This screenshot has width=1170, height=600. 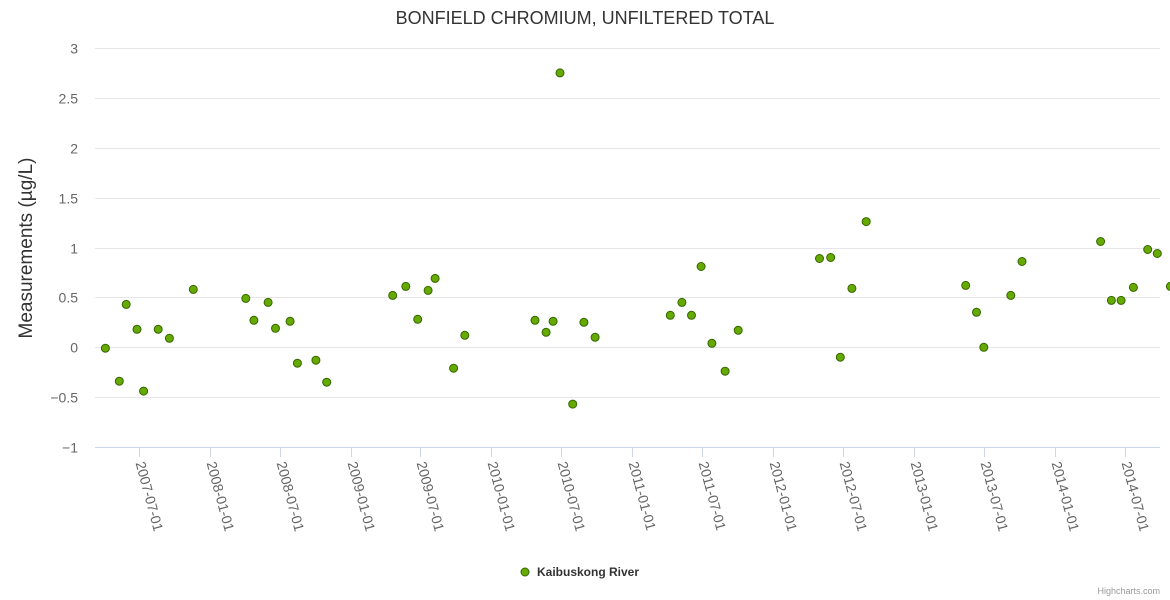 What do you see at coordinates (784, 497) in the screenshot?
I see `x-tick-label: 2012-01-01` at bounding box center [784, 497].